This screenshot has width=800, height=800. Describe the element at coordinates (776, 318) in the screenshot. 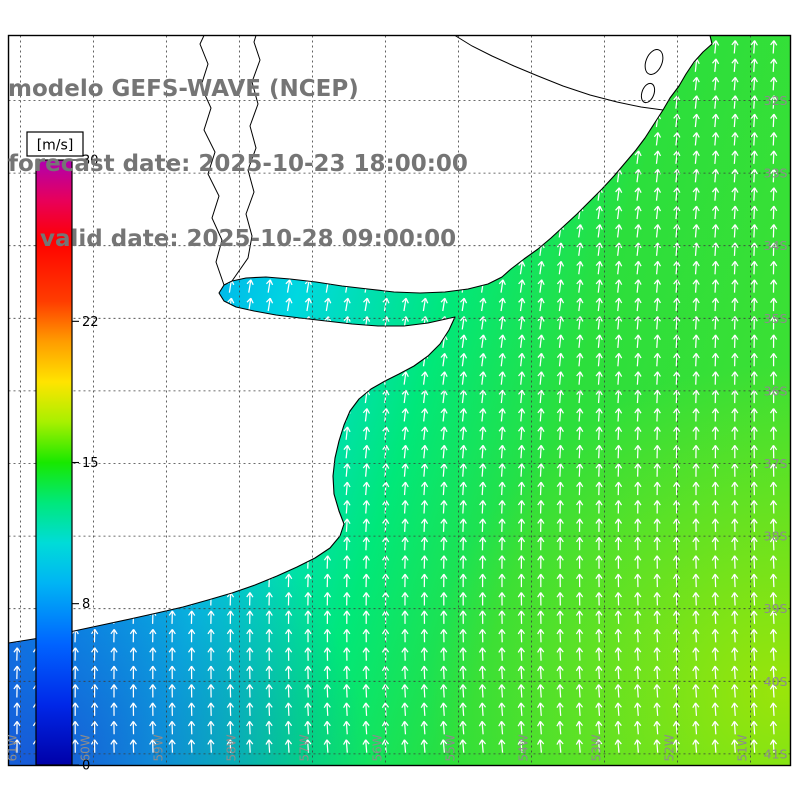

I see `lat-label: 35S` at that location.